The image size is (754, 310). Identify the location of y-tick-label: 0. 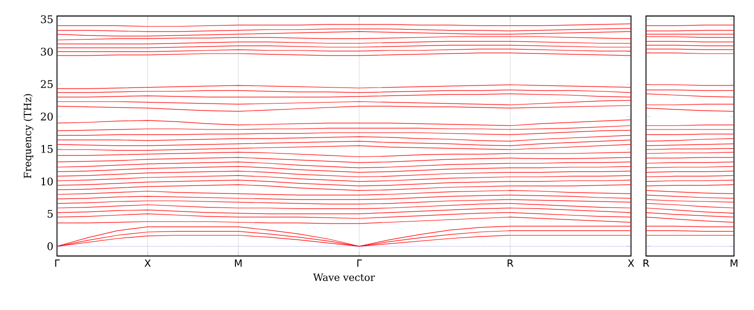
(50, 246).